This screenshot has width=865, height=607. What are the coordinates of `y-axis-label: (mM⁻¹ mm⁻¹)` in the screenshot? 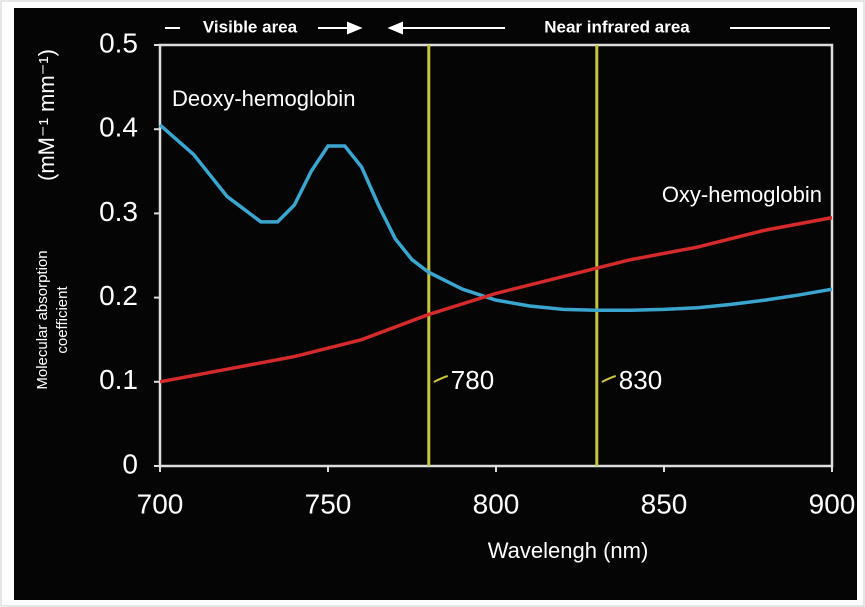 It's located at (46, 115).